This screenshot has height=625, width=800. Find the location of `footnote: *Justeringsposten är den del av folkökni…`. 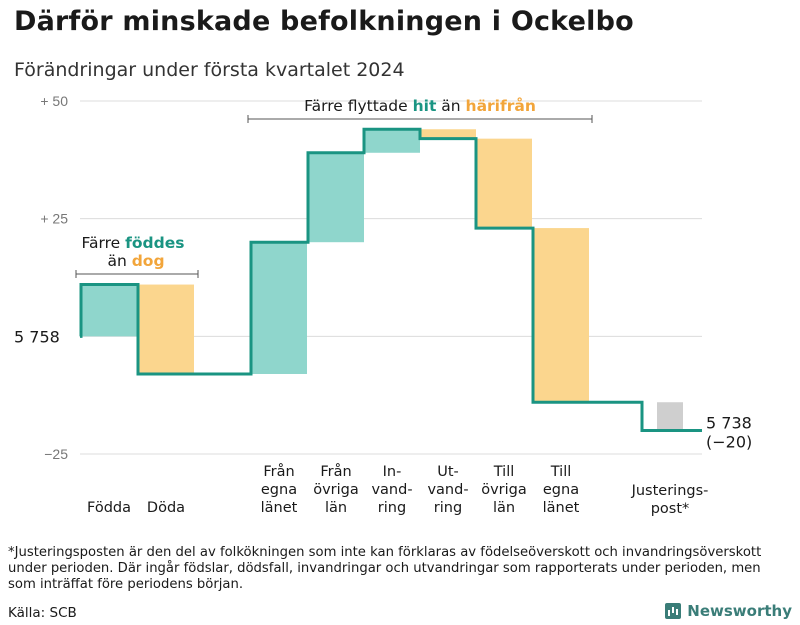

footnote: *Justeringsposten är den del av folkökni… is located at coordinates (385, 568).